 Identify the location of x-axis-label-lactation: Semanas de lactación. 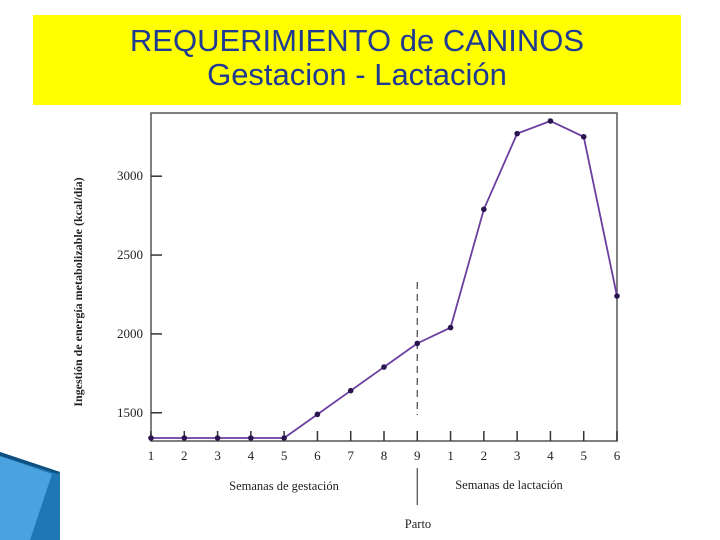
(509, 485).